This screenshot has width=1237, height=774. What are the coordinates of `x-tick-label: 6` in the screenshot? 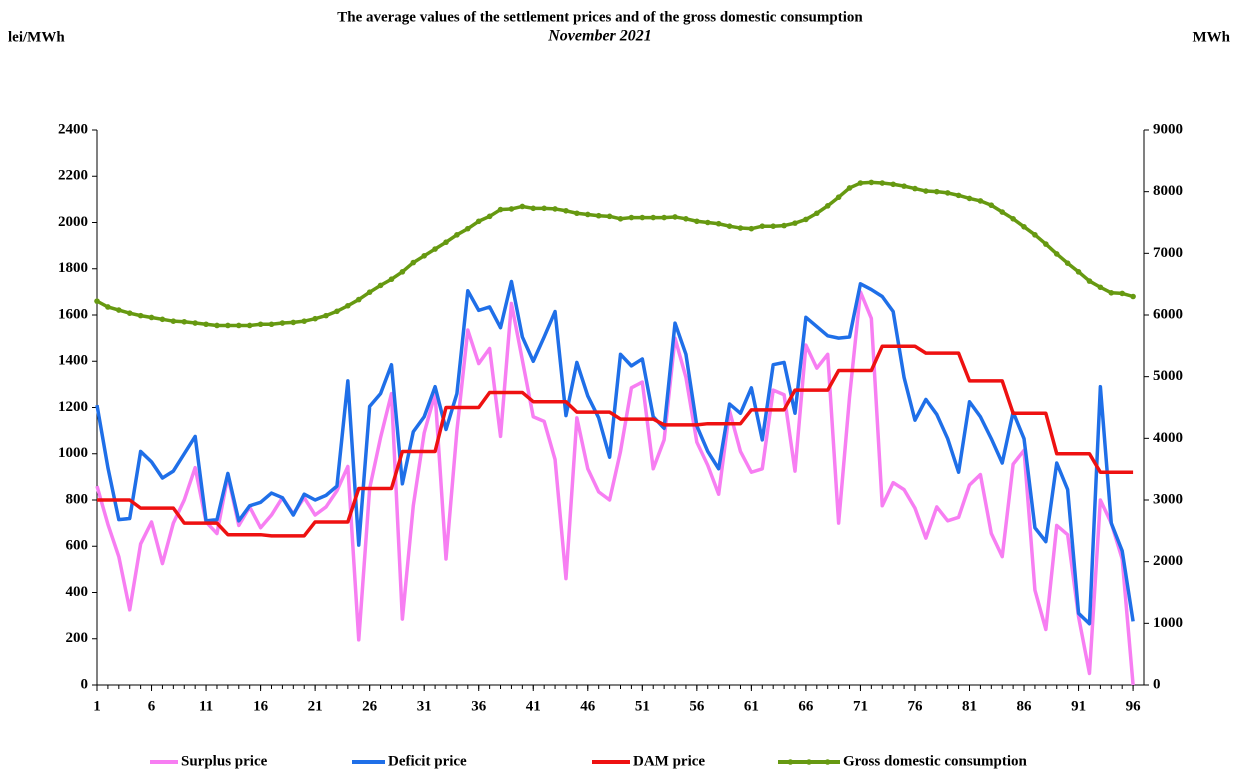 It's located at (152, 706).